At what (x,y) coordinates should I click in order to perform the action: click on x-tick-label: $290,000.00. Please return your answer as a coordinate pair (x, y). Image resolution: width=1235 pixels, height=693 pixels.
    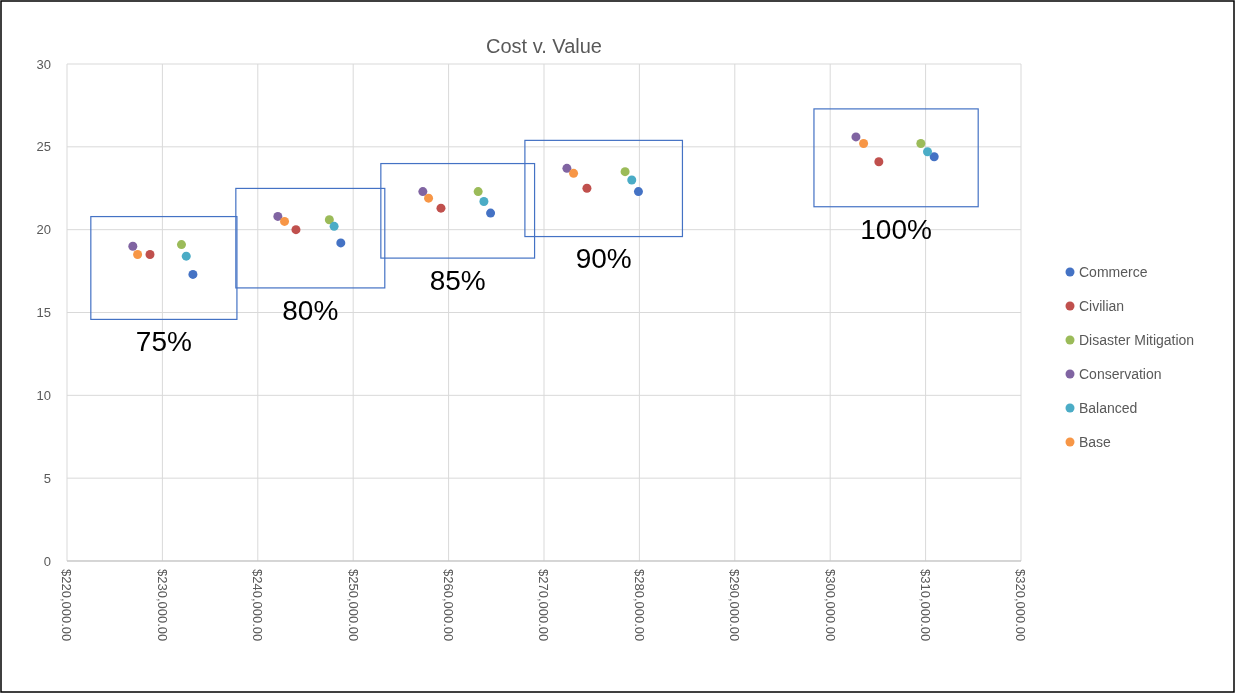
    Looking at the image, I should click on (735, 605).